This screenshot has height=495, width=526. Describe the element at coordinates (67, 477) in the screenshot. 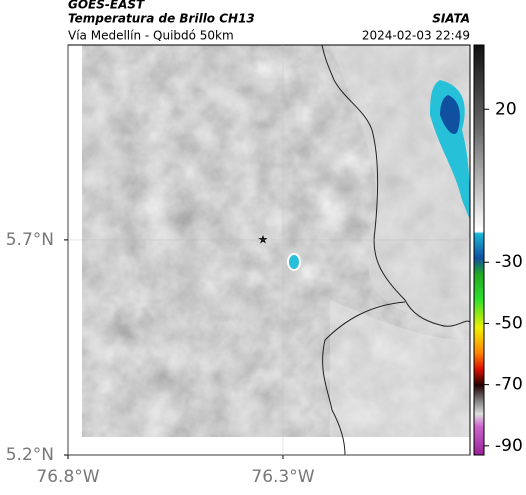

I see `x-tick-label: 76.8°W` at that location.